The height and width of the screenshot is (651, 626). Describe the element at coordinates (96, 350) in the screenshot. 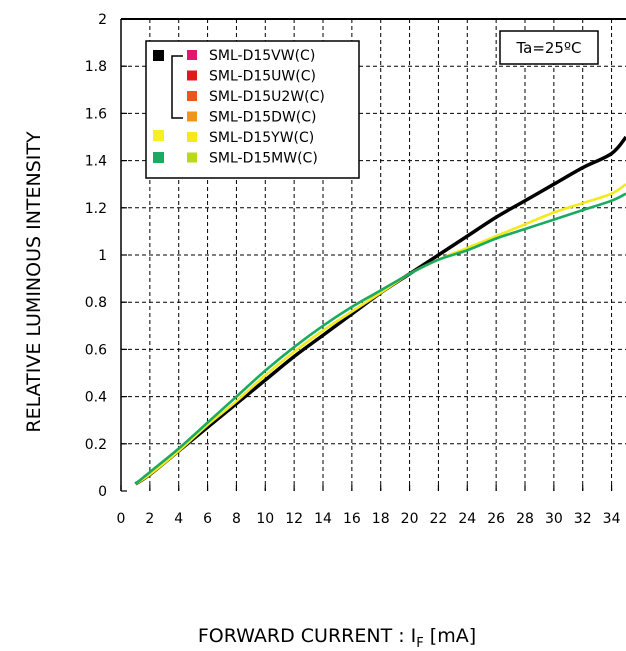

I see `y-tick-label: 0.6` at that location.